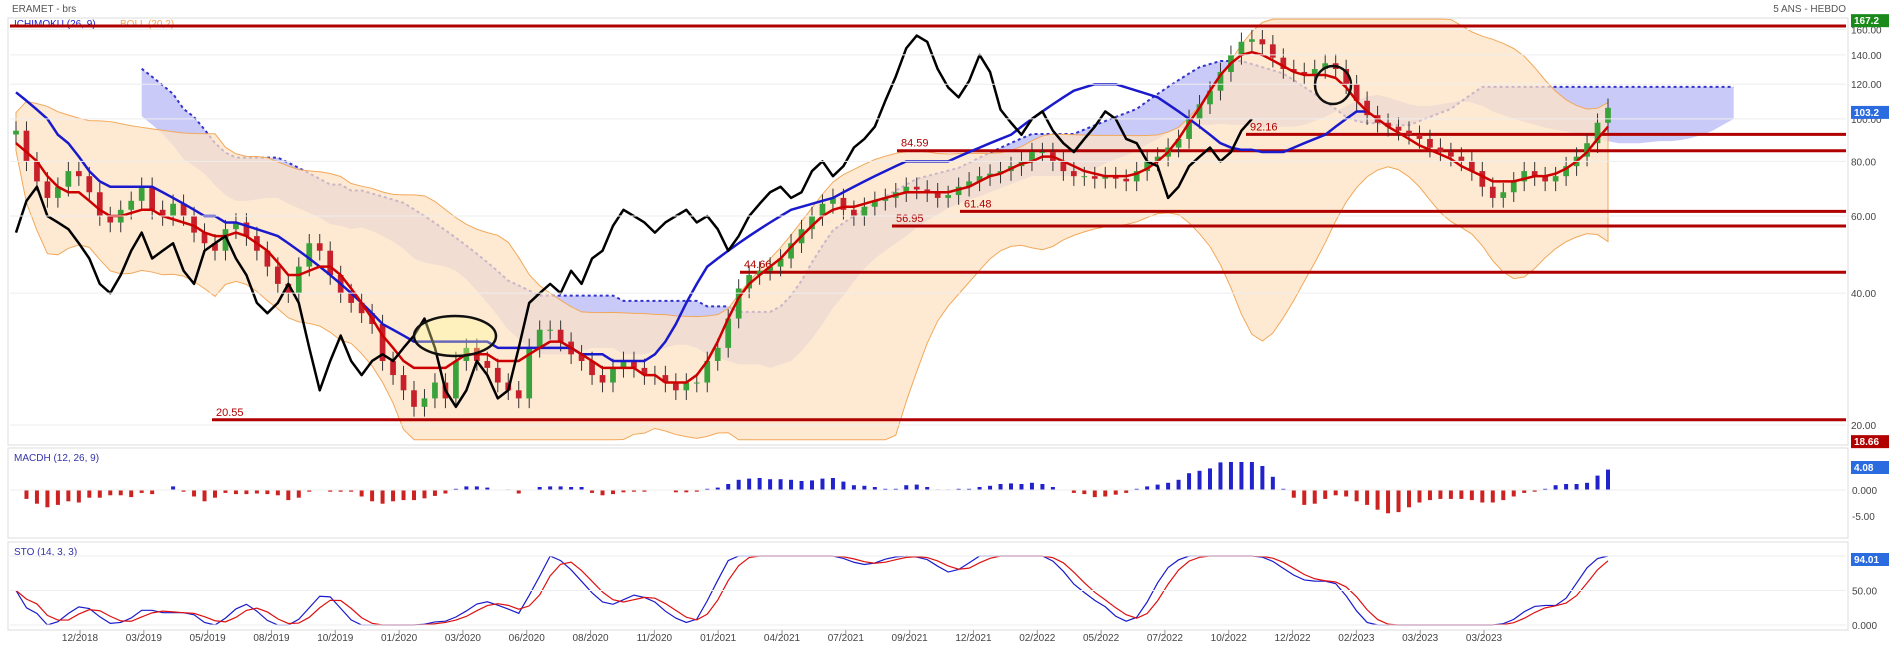 The image size is (1891, 650). Describe the element at coordinates (655, 638) in the screenshot. I see `x-tick-label: 11/2020` at that location.